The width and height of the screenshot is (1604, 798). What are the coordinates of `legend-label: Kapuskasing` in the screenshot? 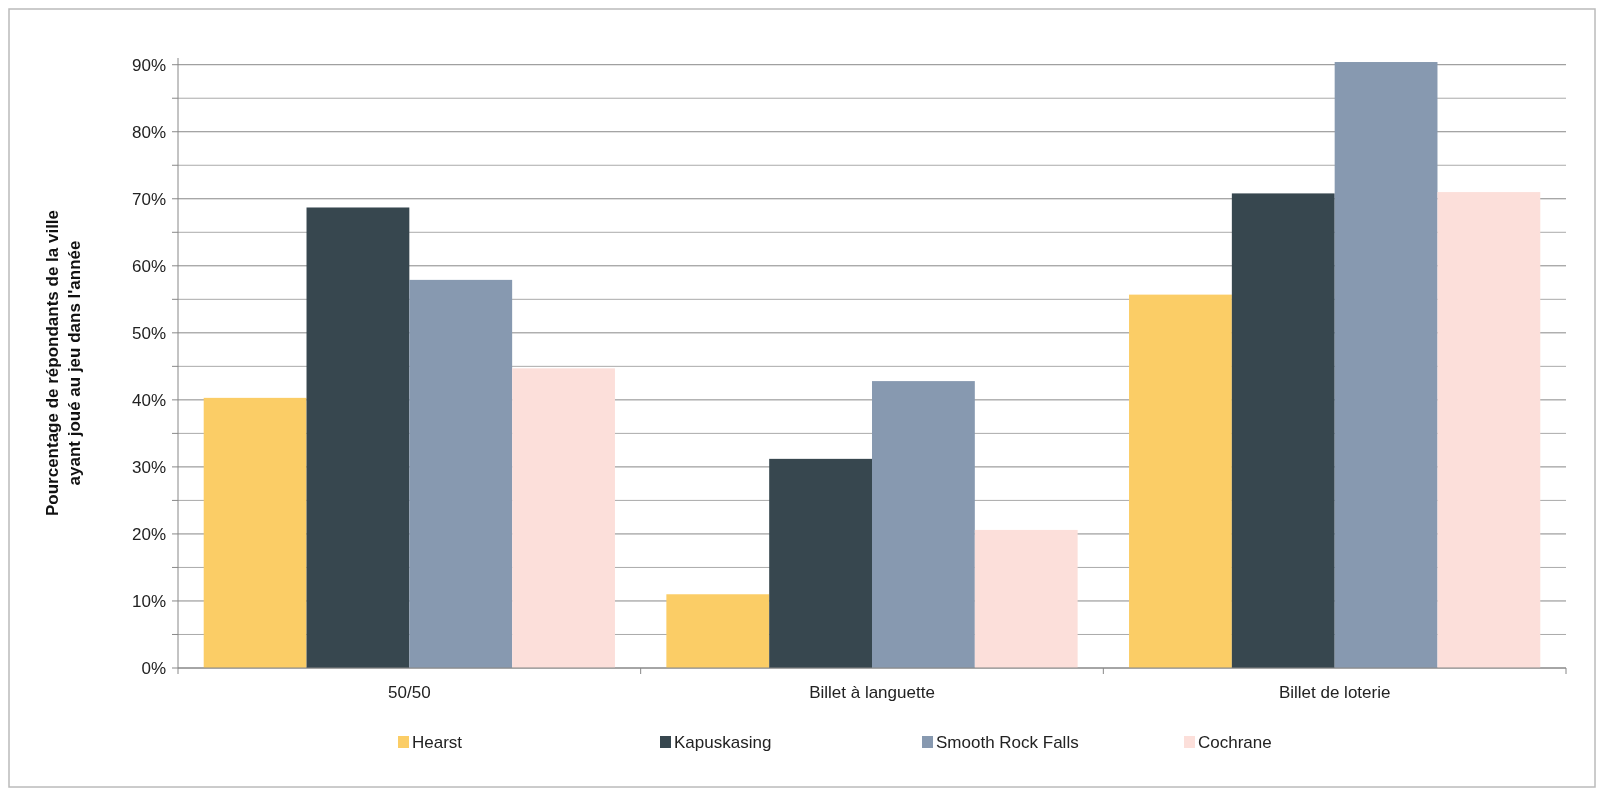 It's located at (723, 742).